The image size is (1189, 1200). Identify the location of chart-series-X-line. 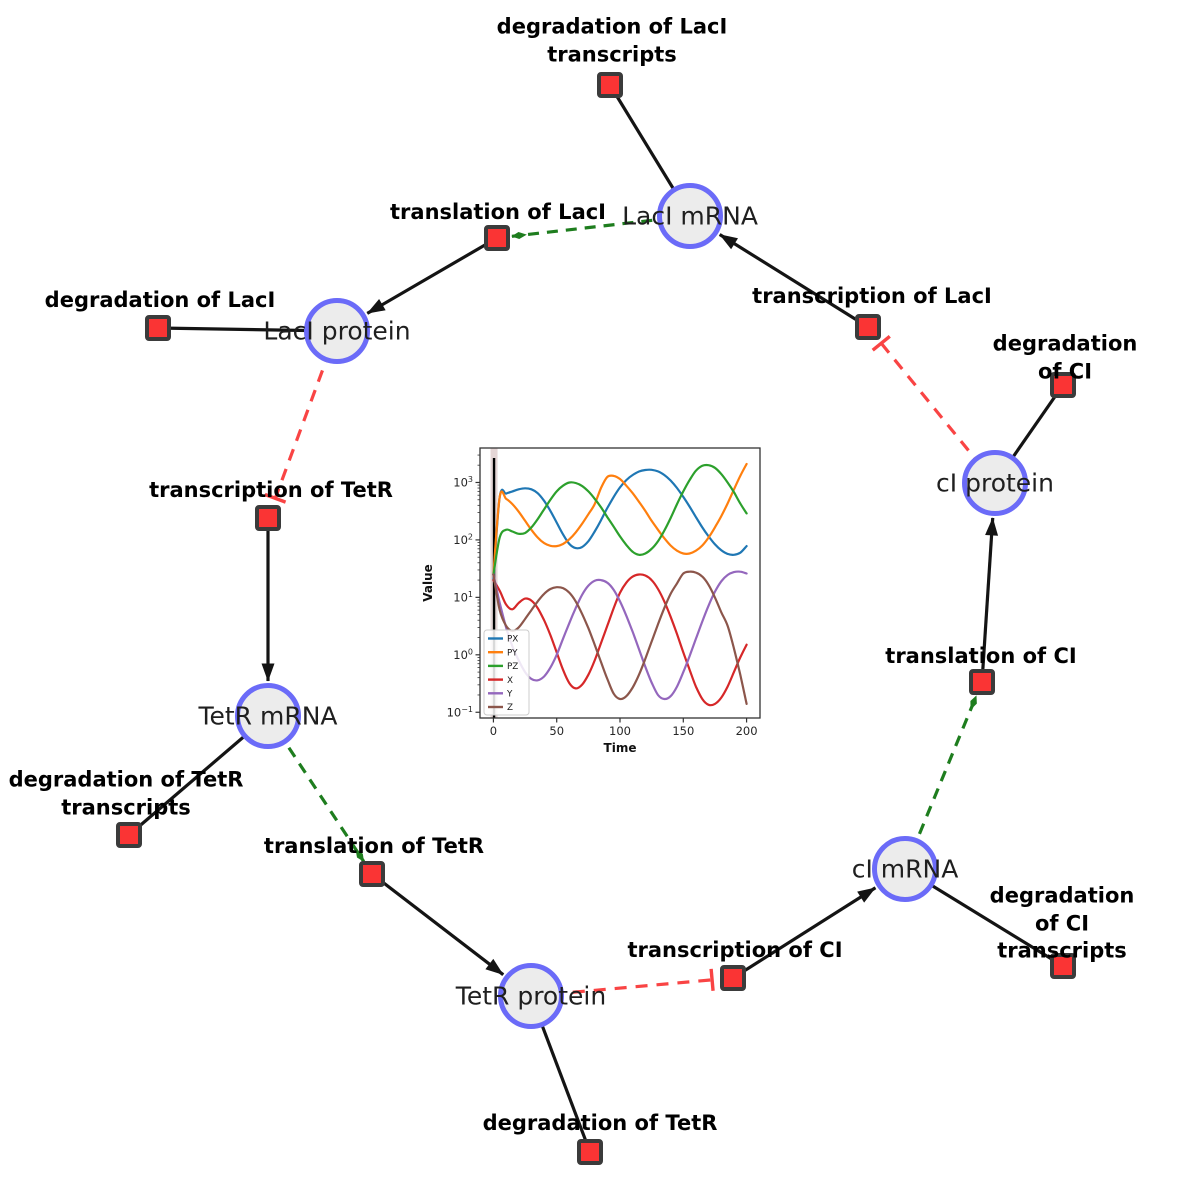
(620, 640).